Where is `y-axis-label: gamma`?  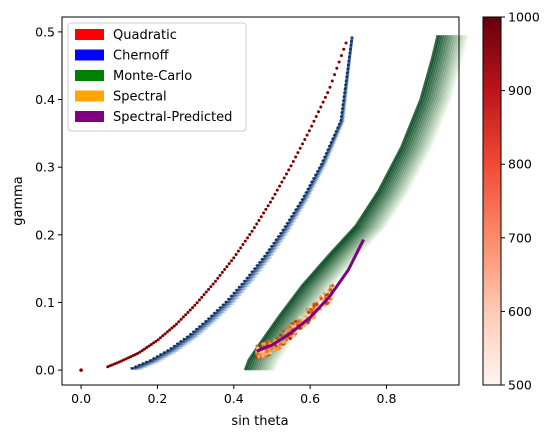 y-axis-label: gamma is located at coordinates (18, 201).